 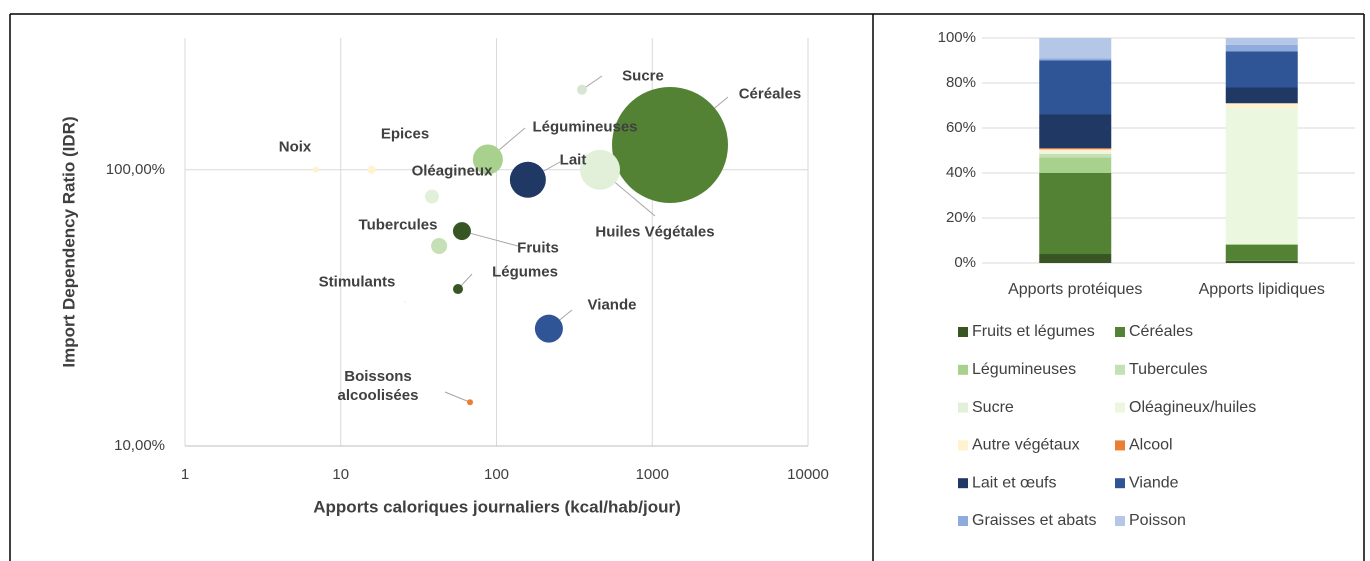 I want to click on point-label: Tubercules, so click(x=398, y=225).